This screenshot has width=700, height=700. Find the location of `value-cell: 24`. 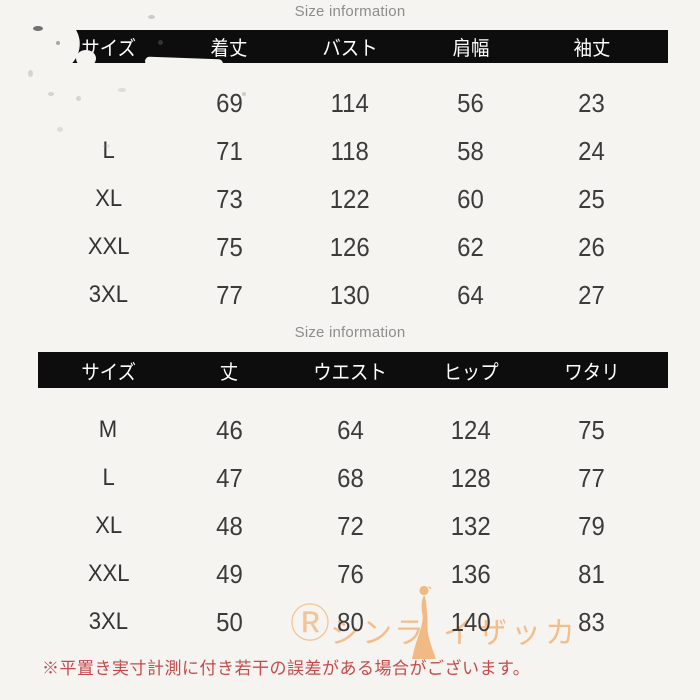

value-cell: 24 is located at coordinates (591, 150).